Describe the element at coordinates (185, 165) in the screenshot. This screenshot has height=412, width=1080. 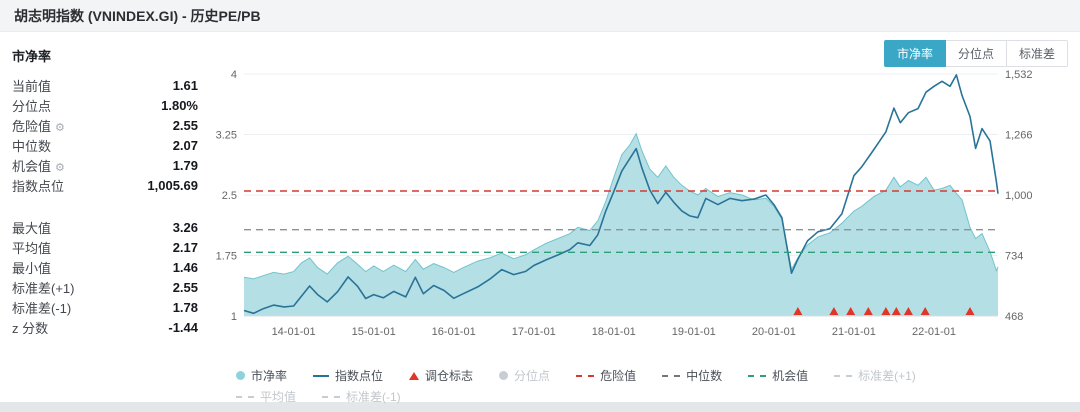
I see `stat-value: 1.79` at that location.